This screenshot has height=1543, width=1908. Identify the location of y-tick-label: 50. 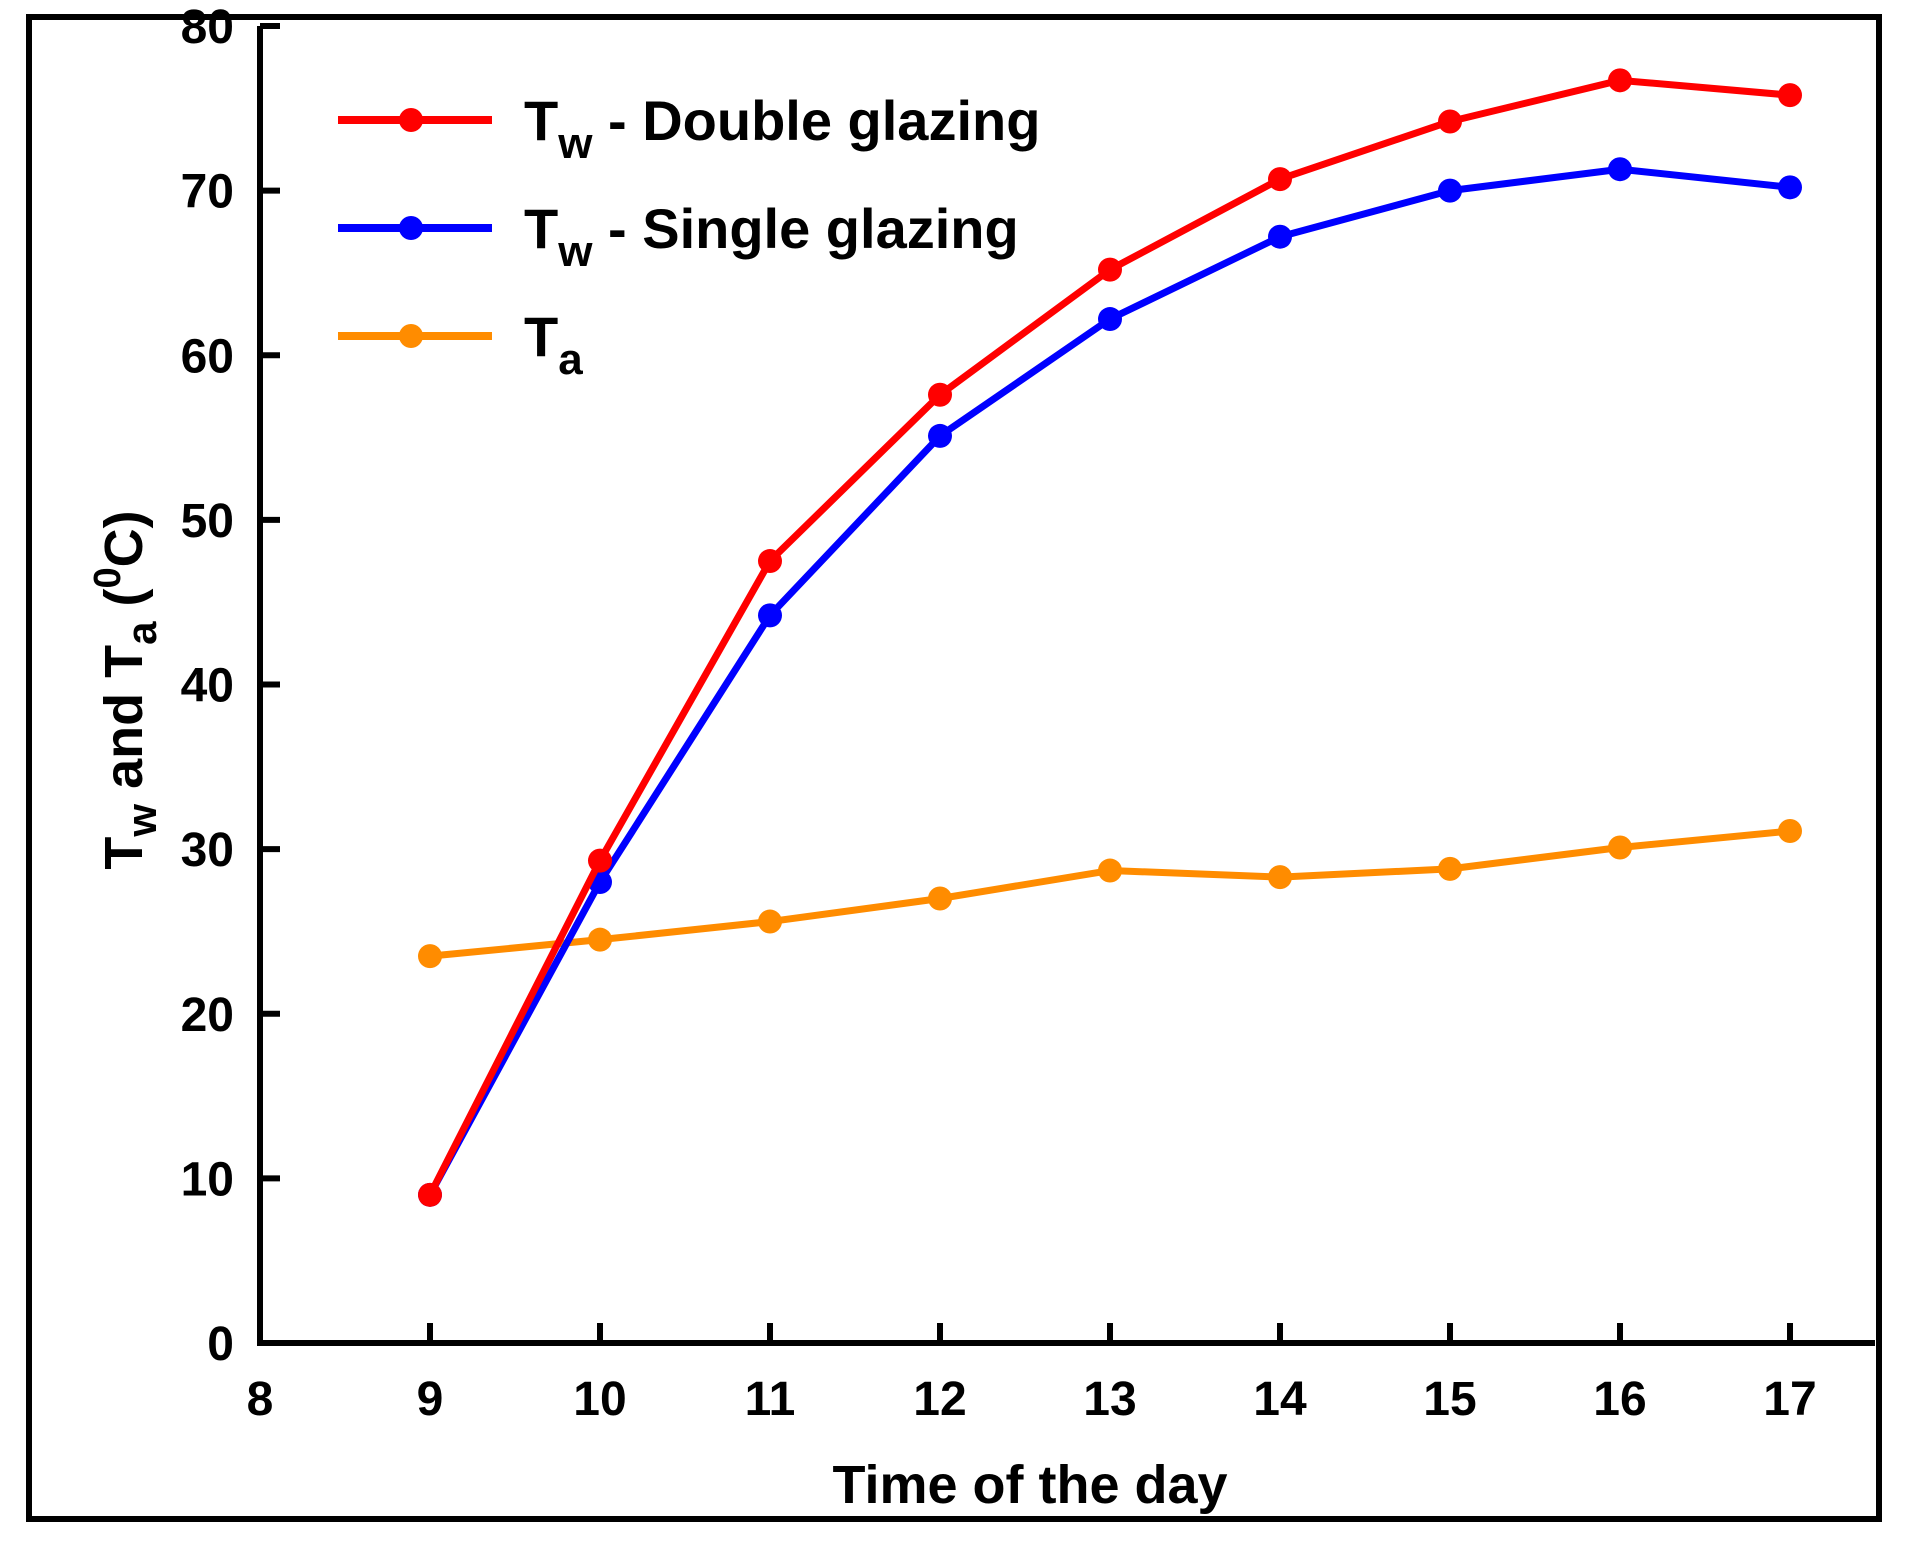
(207, 521).